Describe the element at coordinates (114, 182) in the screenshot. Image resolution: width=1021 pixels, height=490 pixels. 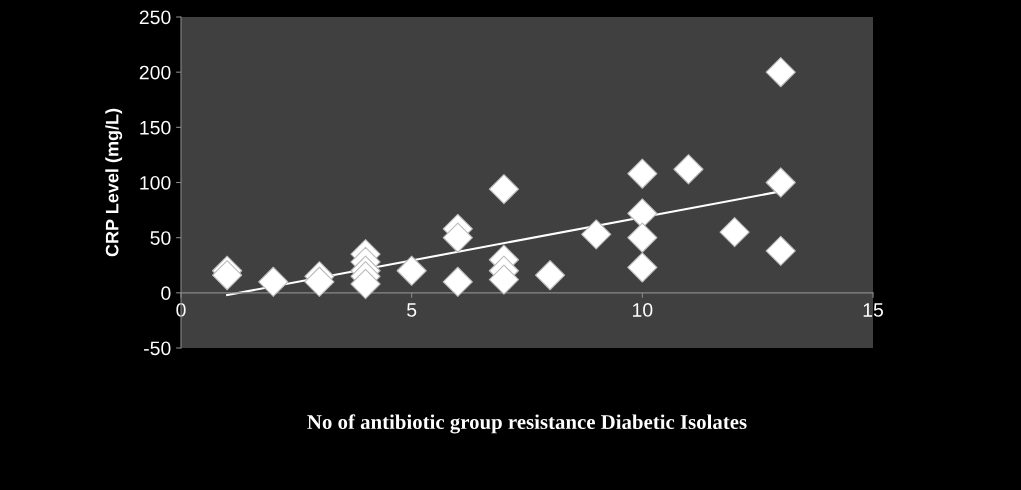
I see `y-axis-title: CRP Level (mg/L)` at that location.